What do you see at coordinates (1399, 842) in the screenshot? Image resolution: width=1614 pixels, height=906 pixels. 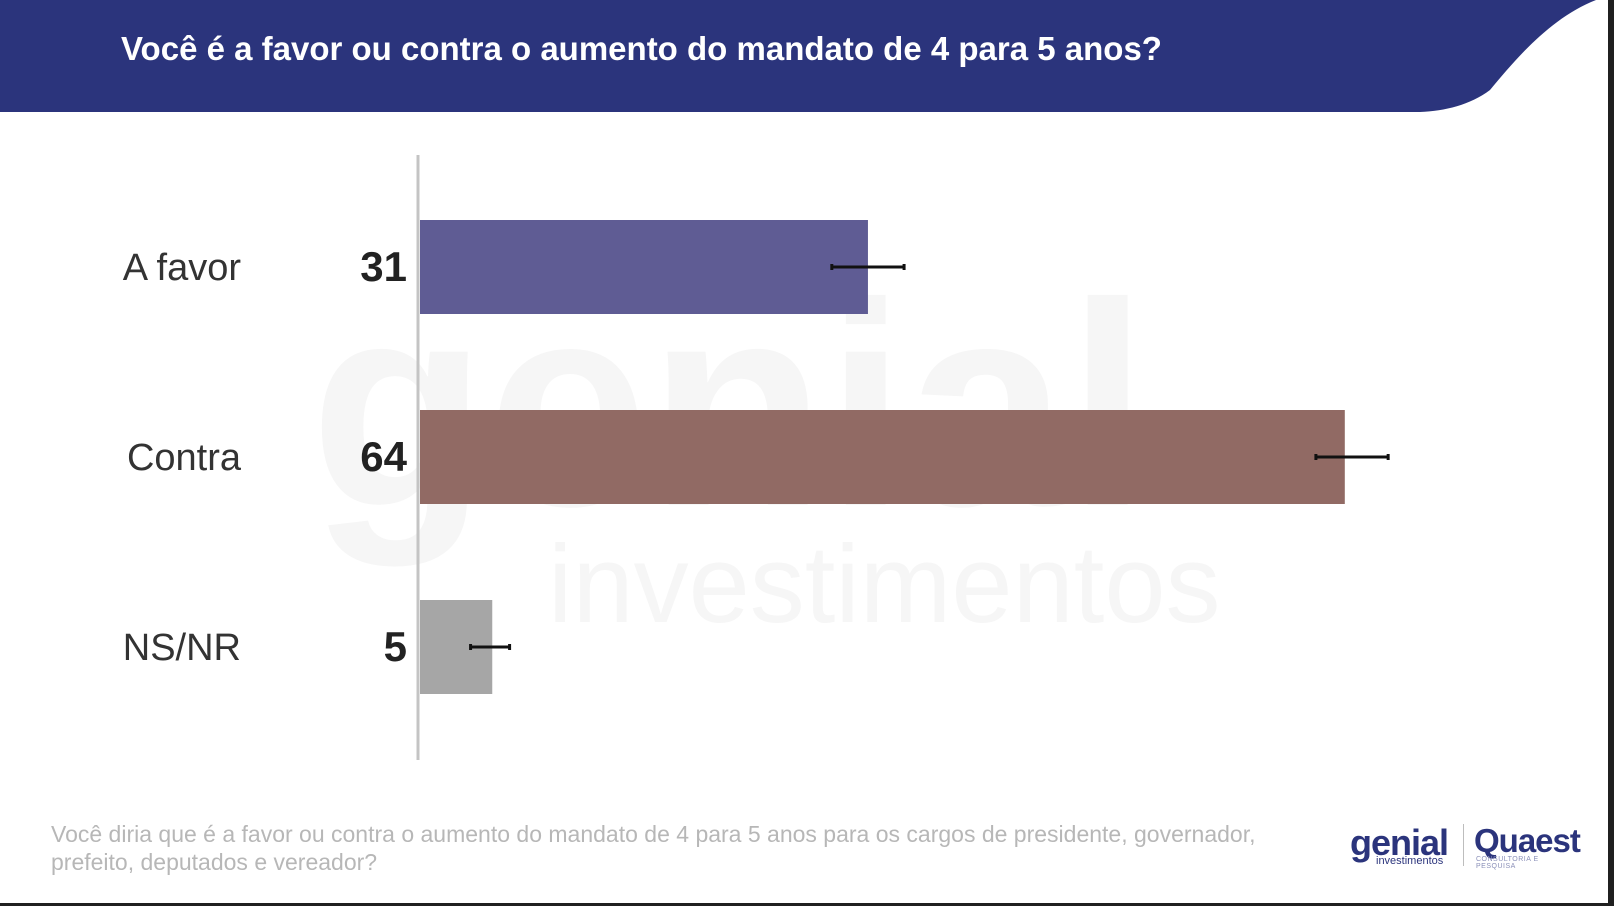 I see `genial-logo: genial` at bounding box center [1399, 842].